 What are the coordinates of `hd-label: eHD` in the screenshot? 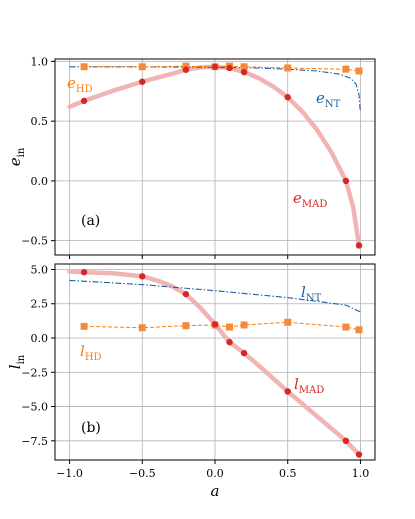 It's located at (80, 84).